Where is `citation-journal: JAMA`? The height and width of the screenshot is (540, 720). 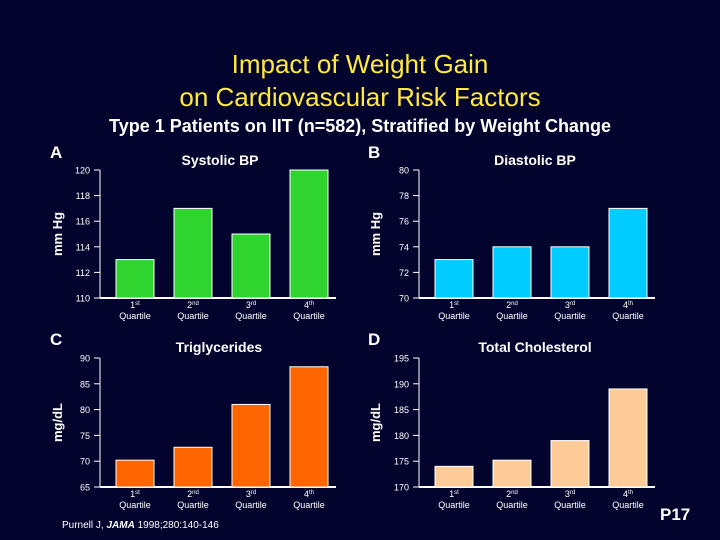
citation-journal: JAMA is located at coordinates (120, 525).